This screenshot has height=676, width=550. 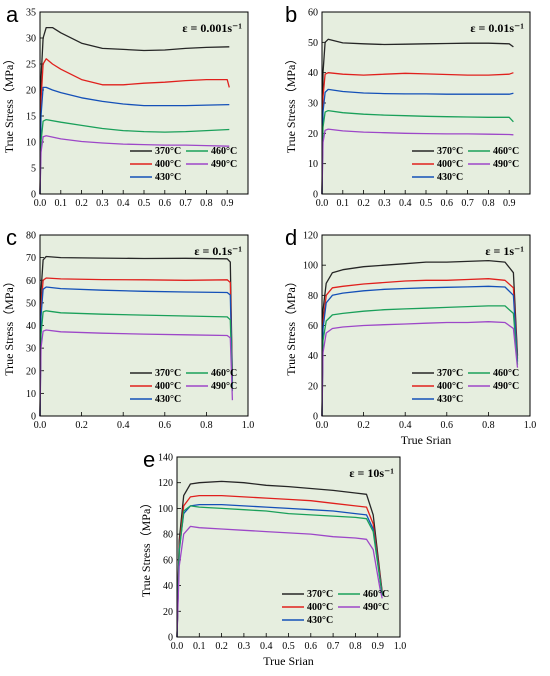 I want to click on legend-label: 430°C, so click(x=450, y=399).